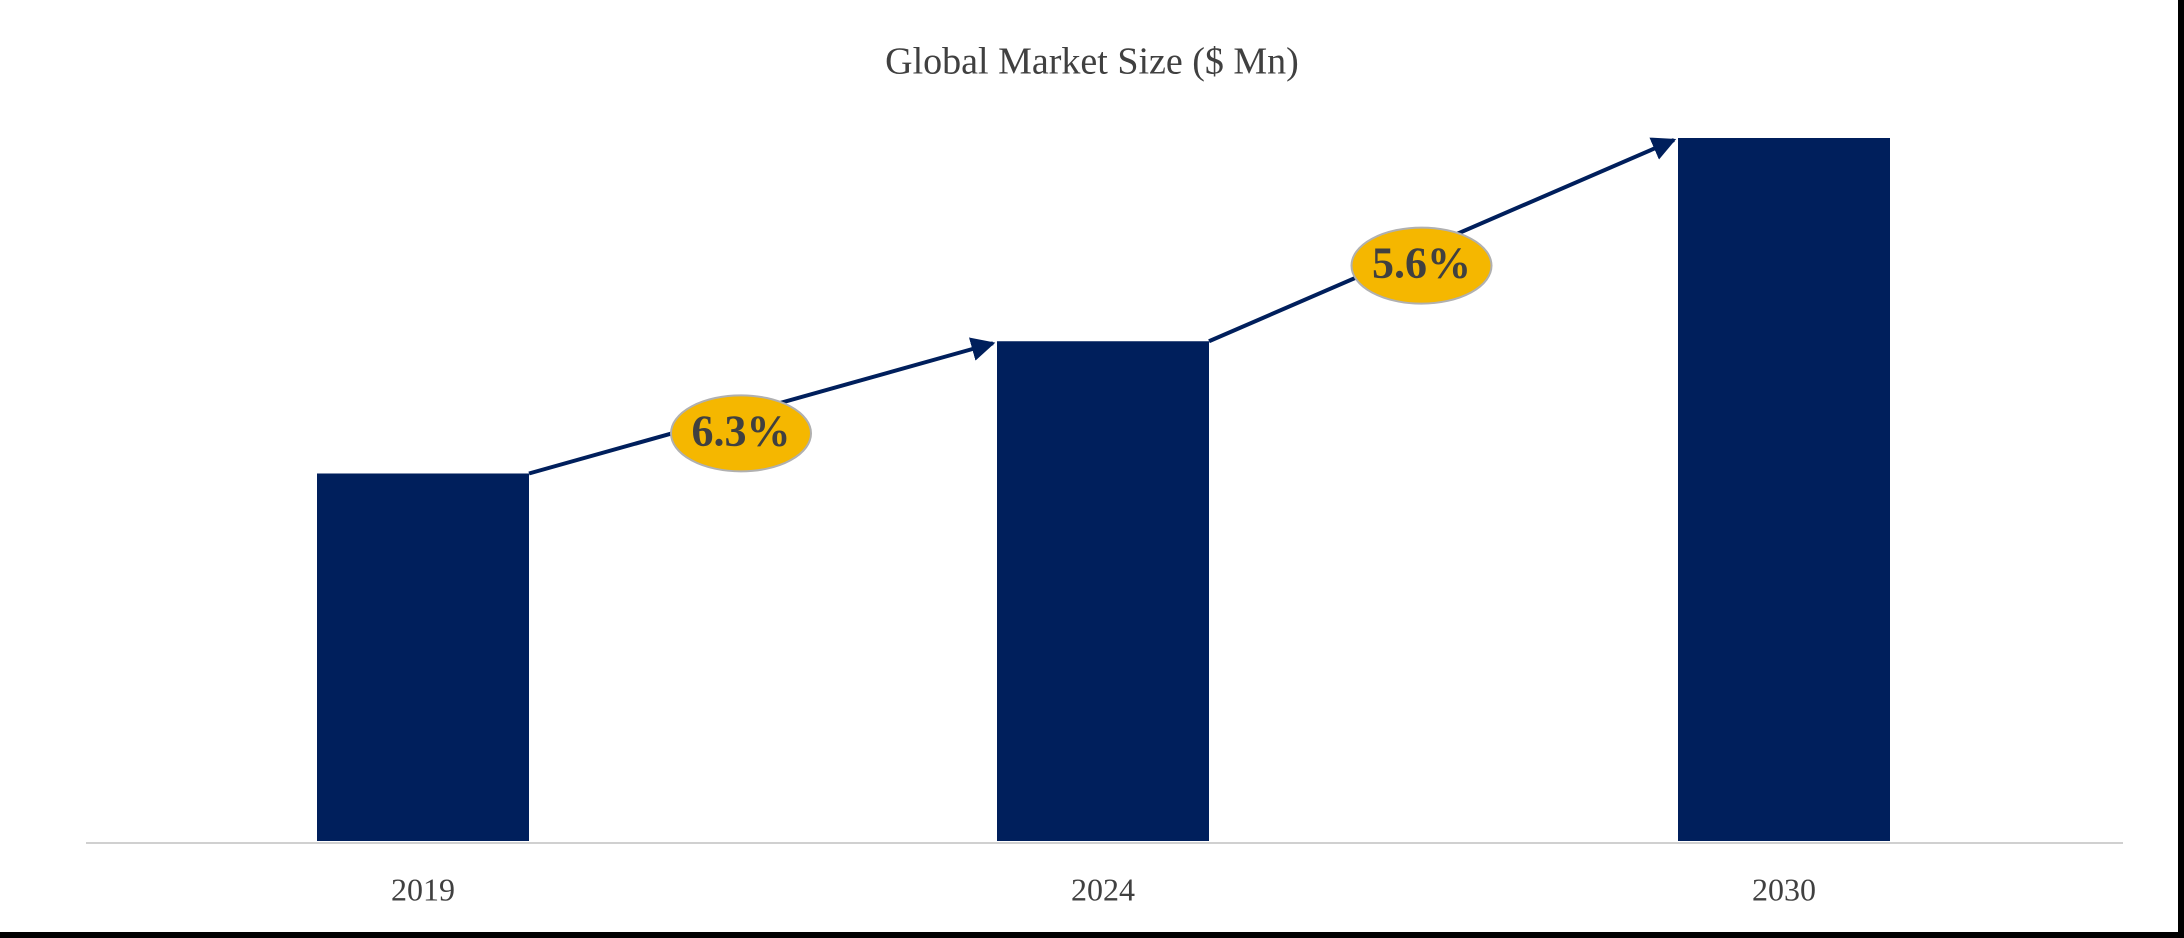  Describe the element at coordinates (741, 430) in the screenshot. I see `cagr-label: 6.3%` at that location.